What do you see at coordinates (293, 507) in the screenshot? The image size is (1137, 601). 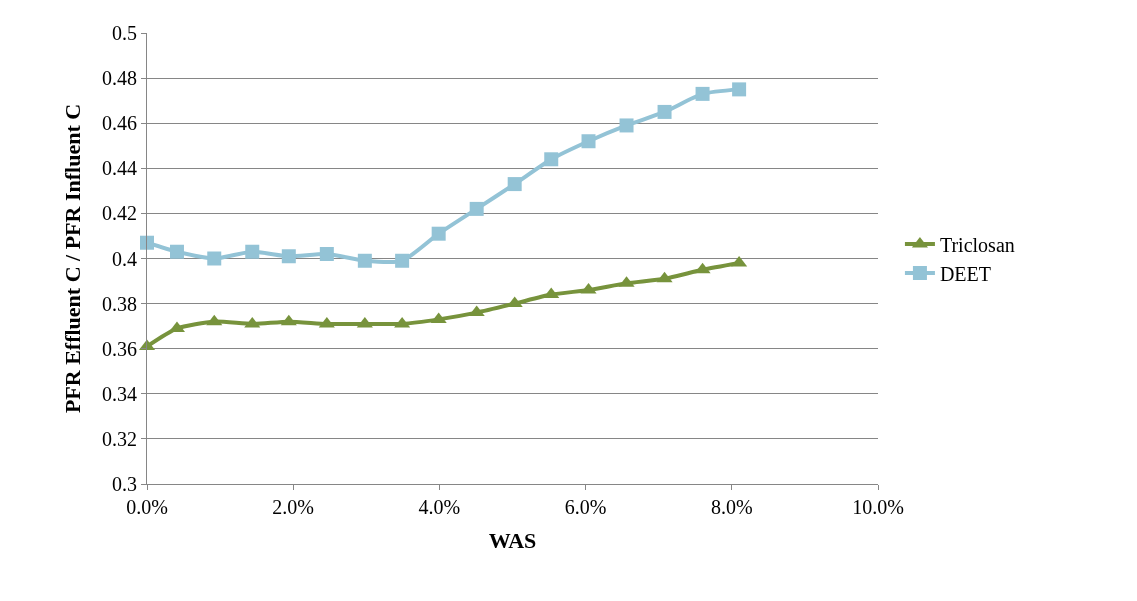 I see `x-tick-label: 2.0%` at bounding box center [293, 507].